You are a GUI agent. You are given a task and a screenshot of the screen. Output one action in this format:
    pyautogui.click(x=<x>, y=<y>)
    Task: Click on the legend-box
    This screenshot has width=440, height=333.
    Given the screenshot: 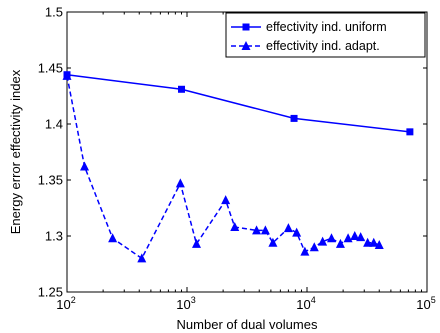 What is the action you would take?
    pyautogui.click(x=325, y=35)
    